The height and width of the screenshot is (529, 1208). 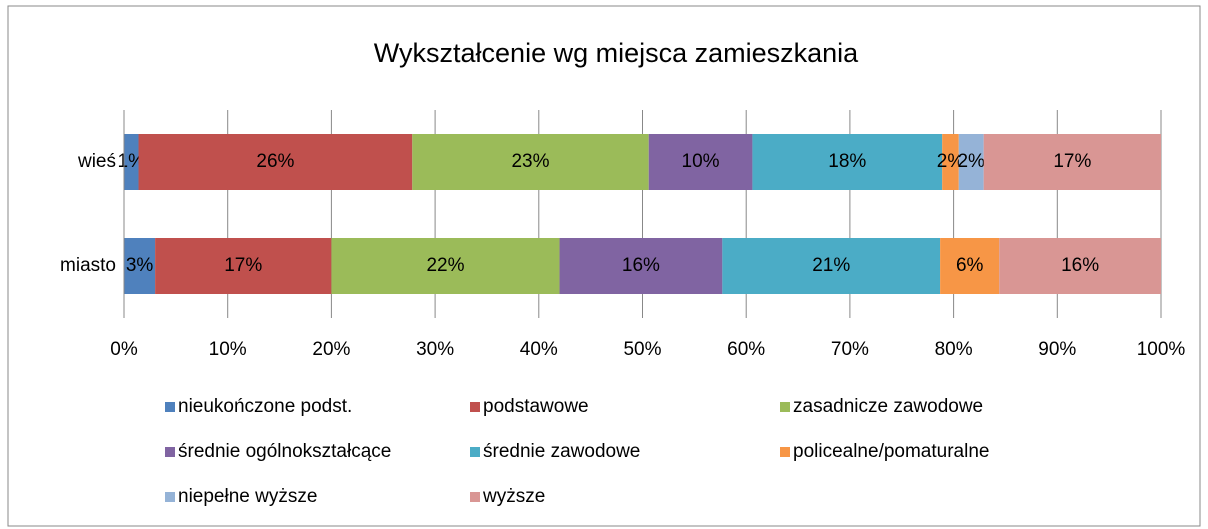 What do you see at coordinates (888, 406) in the screenshot?
I see `legend-label: zasadnicze zawodowe` at bounding box center [888, 406].